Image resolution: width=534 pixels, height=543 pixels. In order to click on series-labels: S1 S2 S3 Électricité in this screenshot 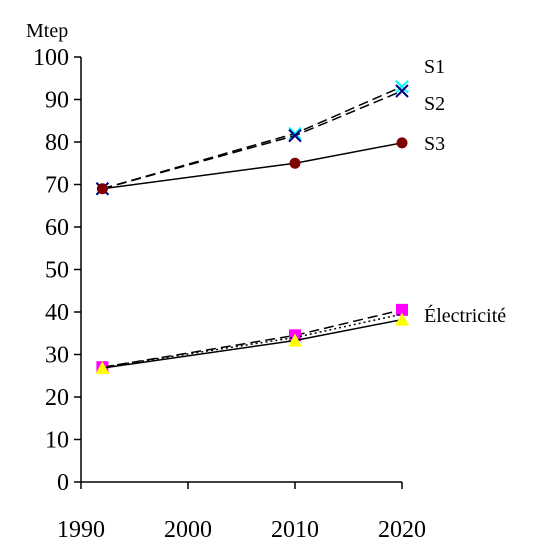, I will do `click(465, 191)`.